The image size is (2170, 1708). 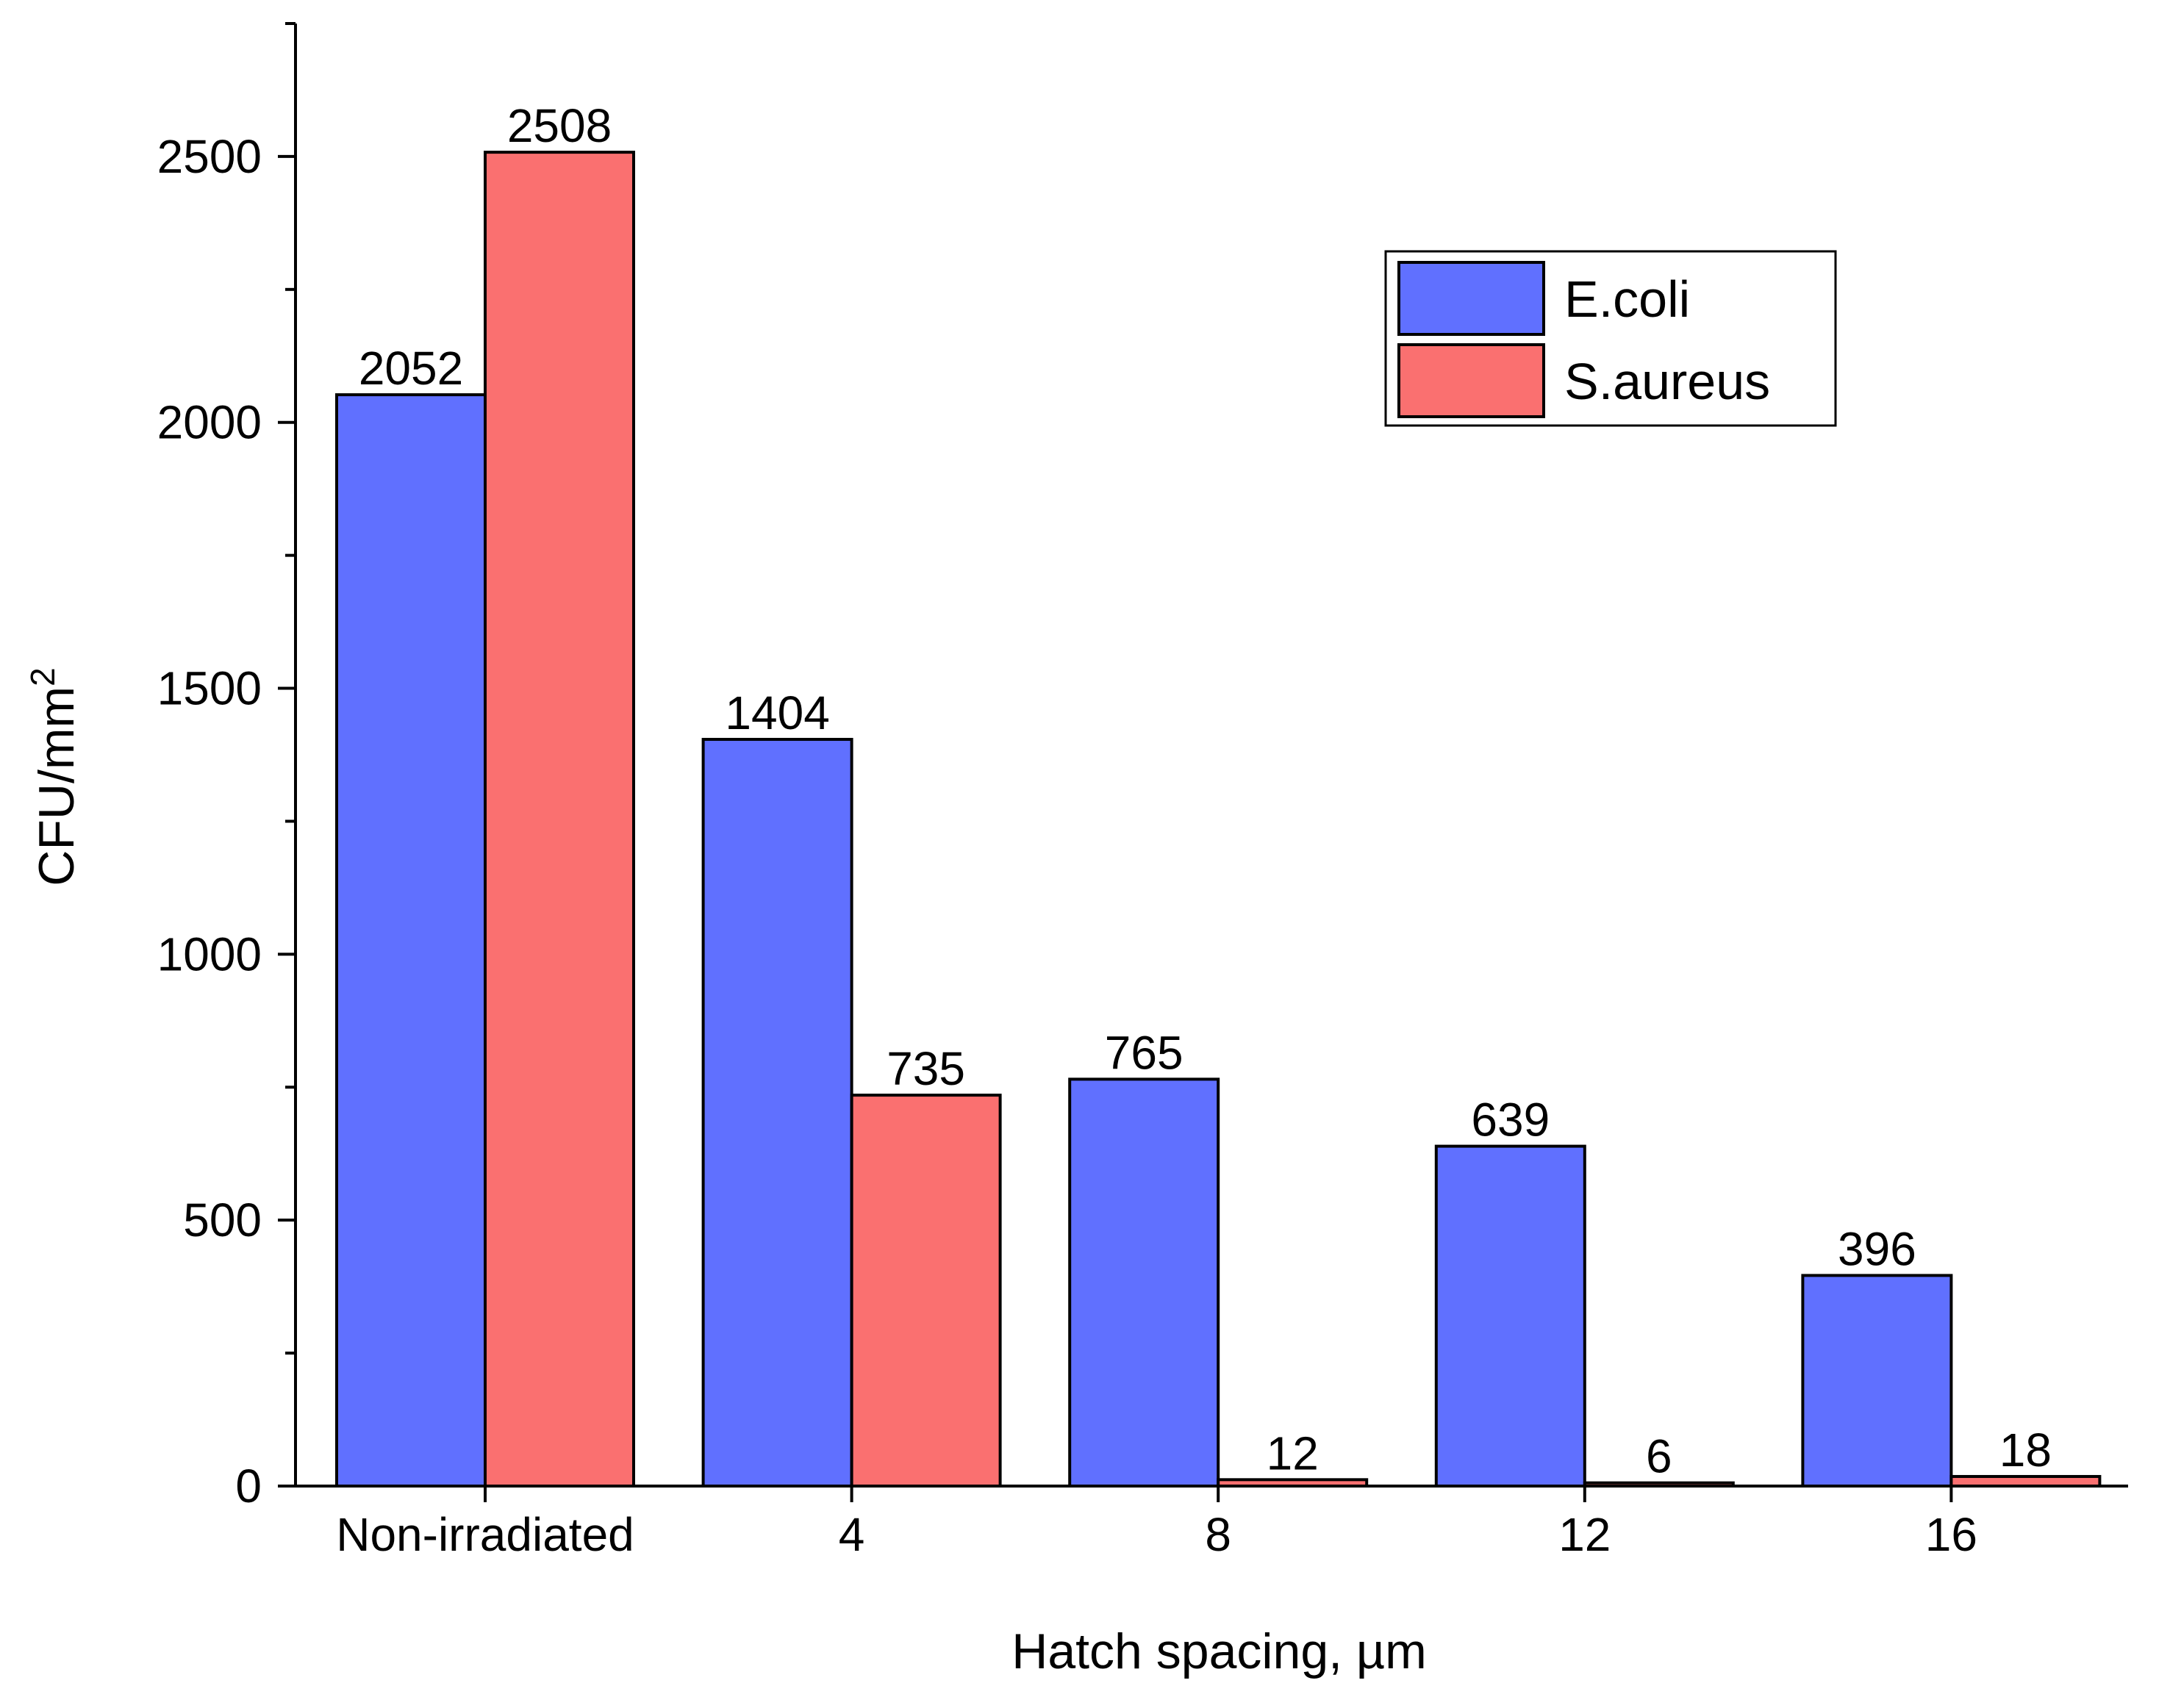 What do you see at coordinates (1471, 298) in the screenshot?
I see `legend-swatch-ecoli` at bounding box center [1471, 298].